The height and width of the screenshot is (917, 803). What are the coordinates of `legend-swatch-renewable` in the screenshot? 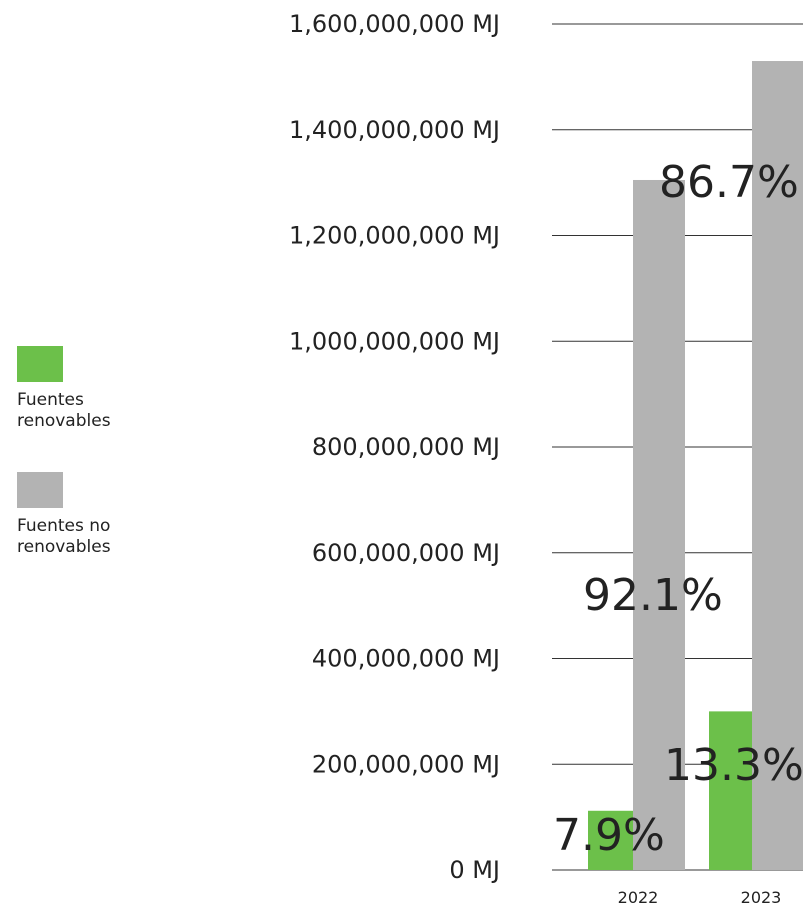 It's located at (40, 364).